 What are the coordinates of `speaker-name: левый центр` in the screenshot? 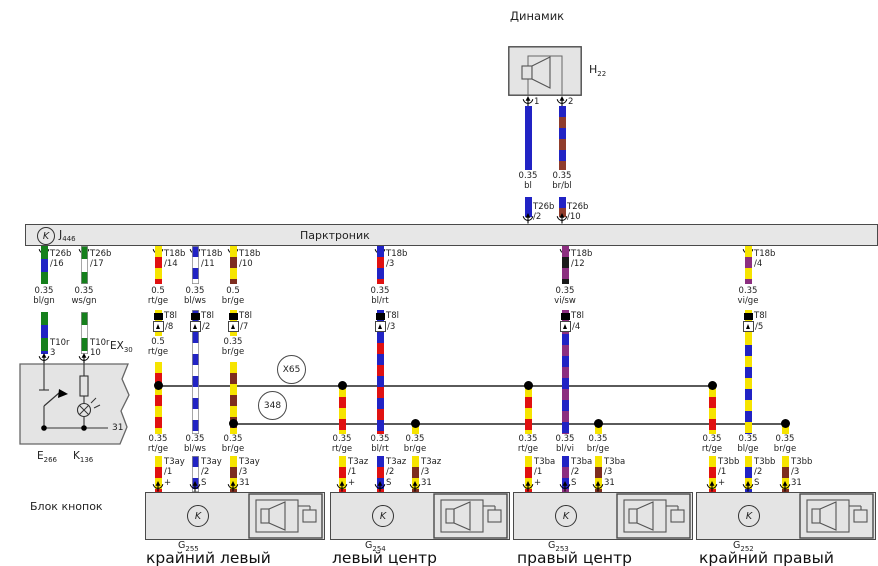 It's located at (384, 557).